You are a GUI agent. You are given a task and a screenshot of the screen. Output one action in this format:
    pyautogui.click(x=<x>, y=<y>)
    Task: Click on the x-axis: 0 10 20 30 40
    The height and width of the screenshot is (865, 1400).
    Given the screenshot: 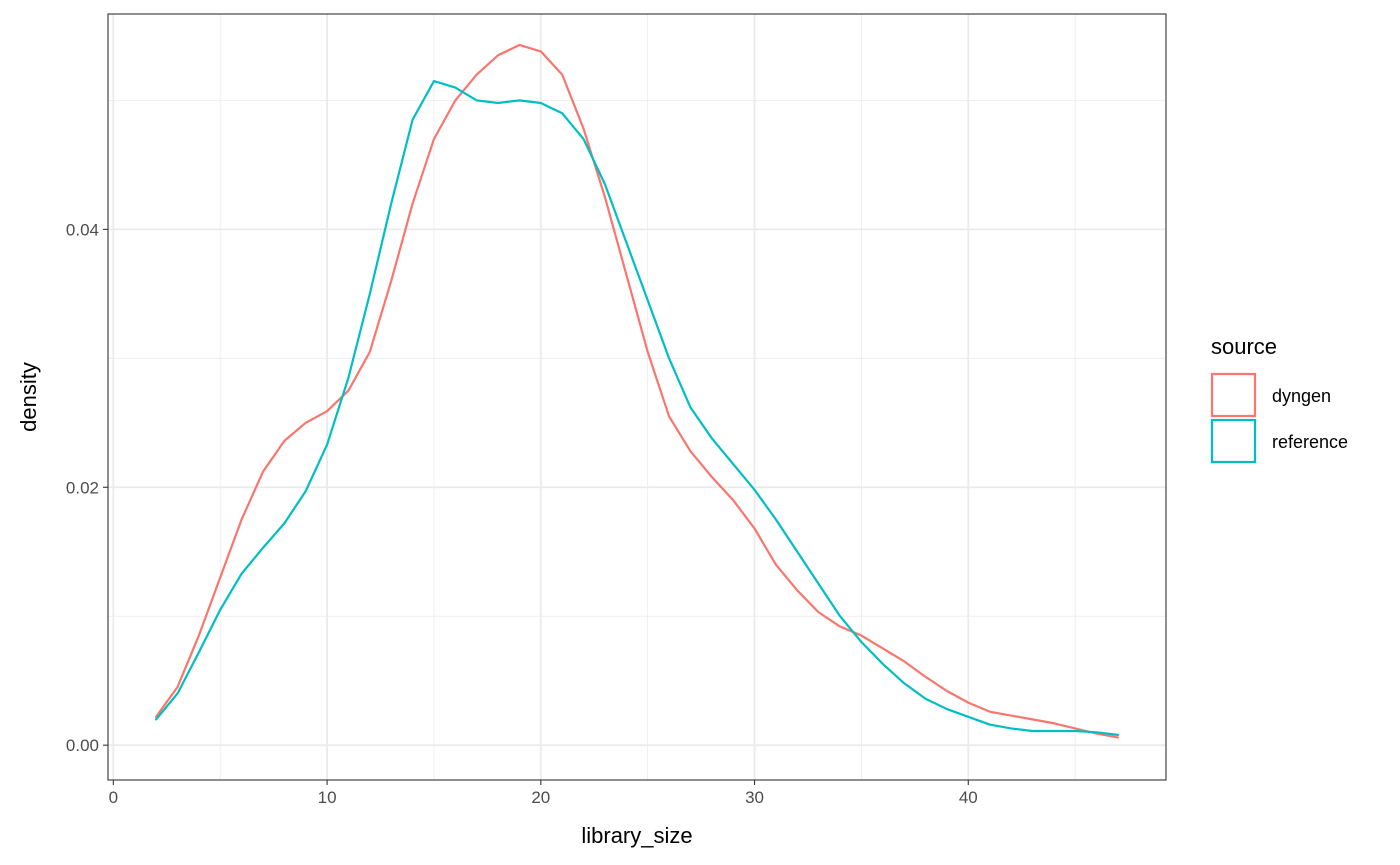 What is the action you would take?
    pyautogui.click(x=543, y=793)
    